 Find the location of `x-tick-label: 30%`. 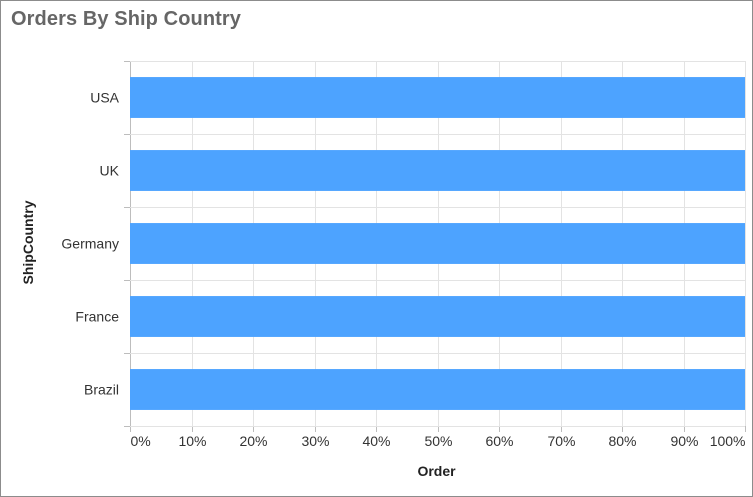

x-tick-label: 30% is located at coordinates (315, 441).